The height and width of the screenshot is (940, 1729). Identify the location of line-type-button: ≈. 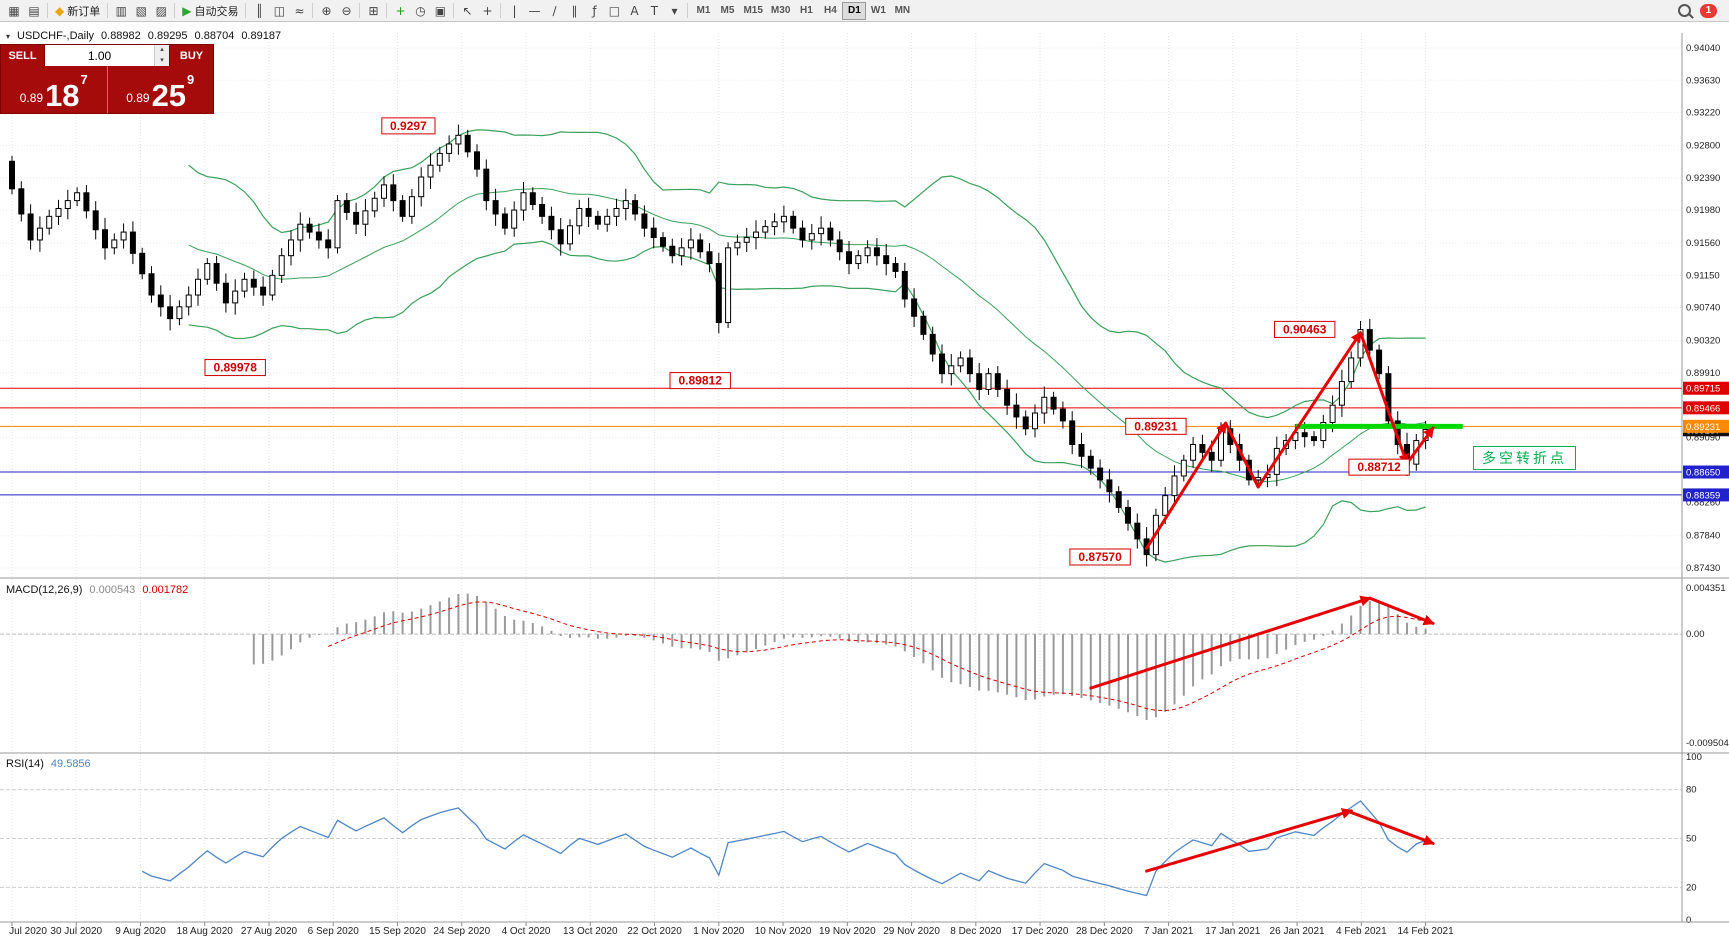
(299, 11).